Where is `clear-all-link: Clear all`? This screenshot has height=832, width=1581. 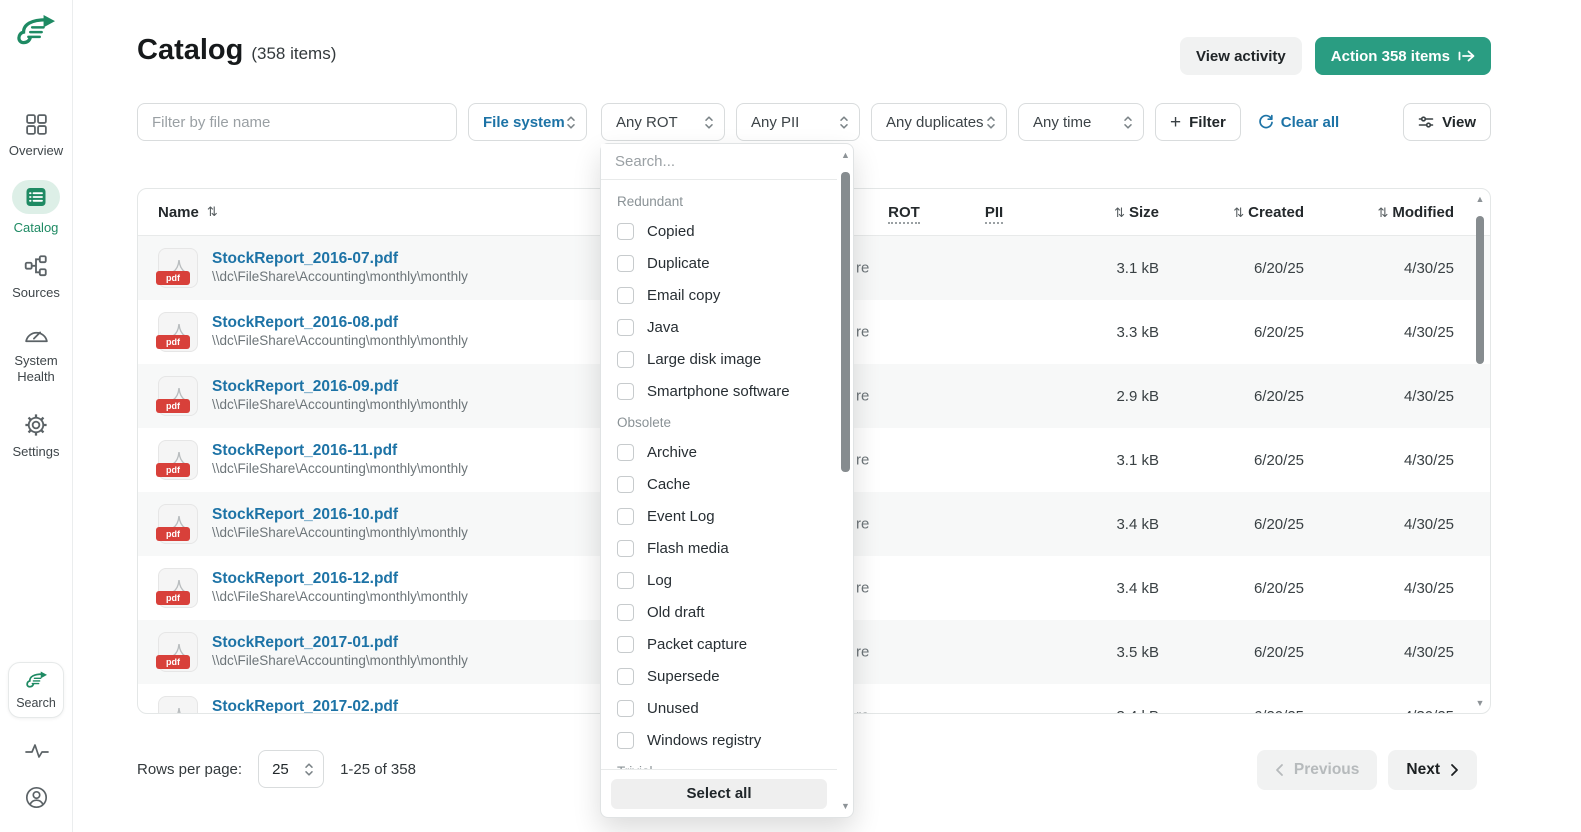
clear-all-link: Clear all is located at coordinates (1298, 122).